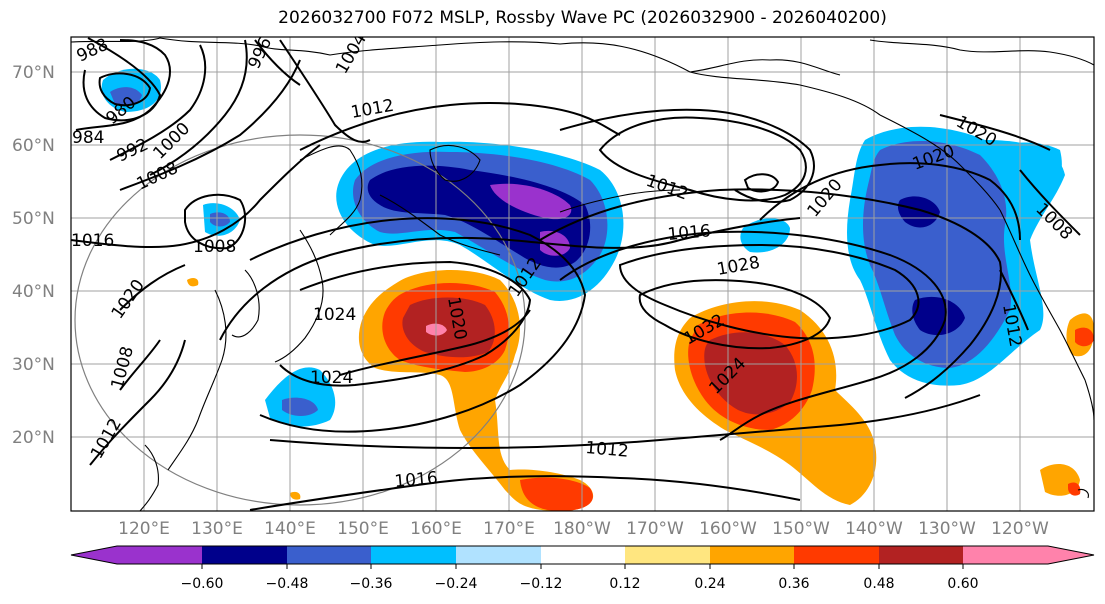  I want to click on shade-northeast-pacific-mid, so click(937, 254).